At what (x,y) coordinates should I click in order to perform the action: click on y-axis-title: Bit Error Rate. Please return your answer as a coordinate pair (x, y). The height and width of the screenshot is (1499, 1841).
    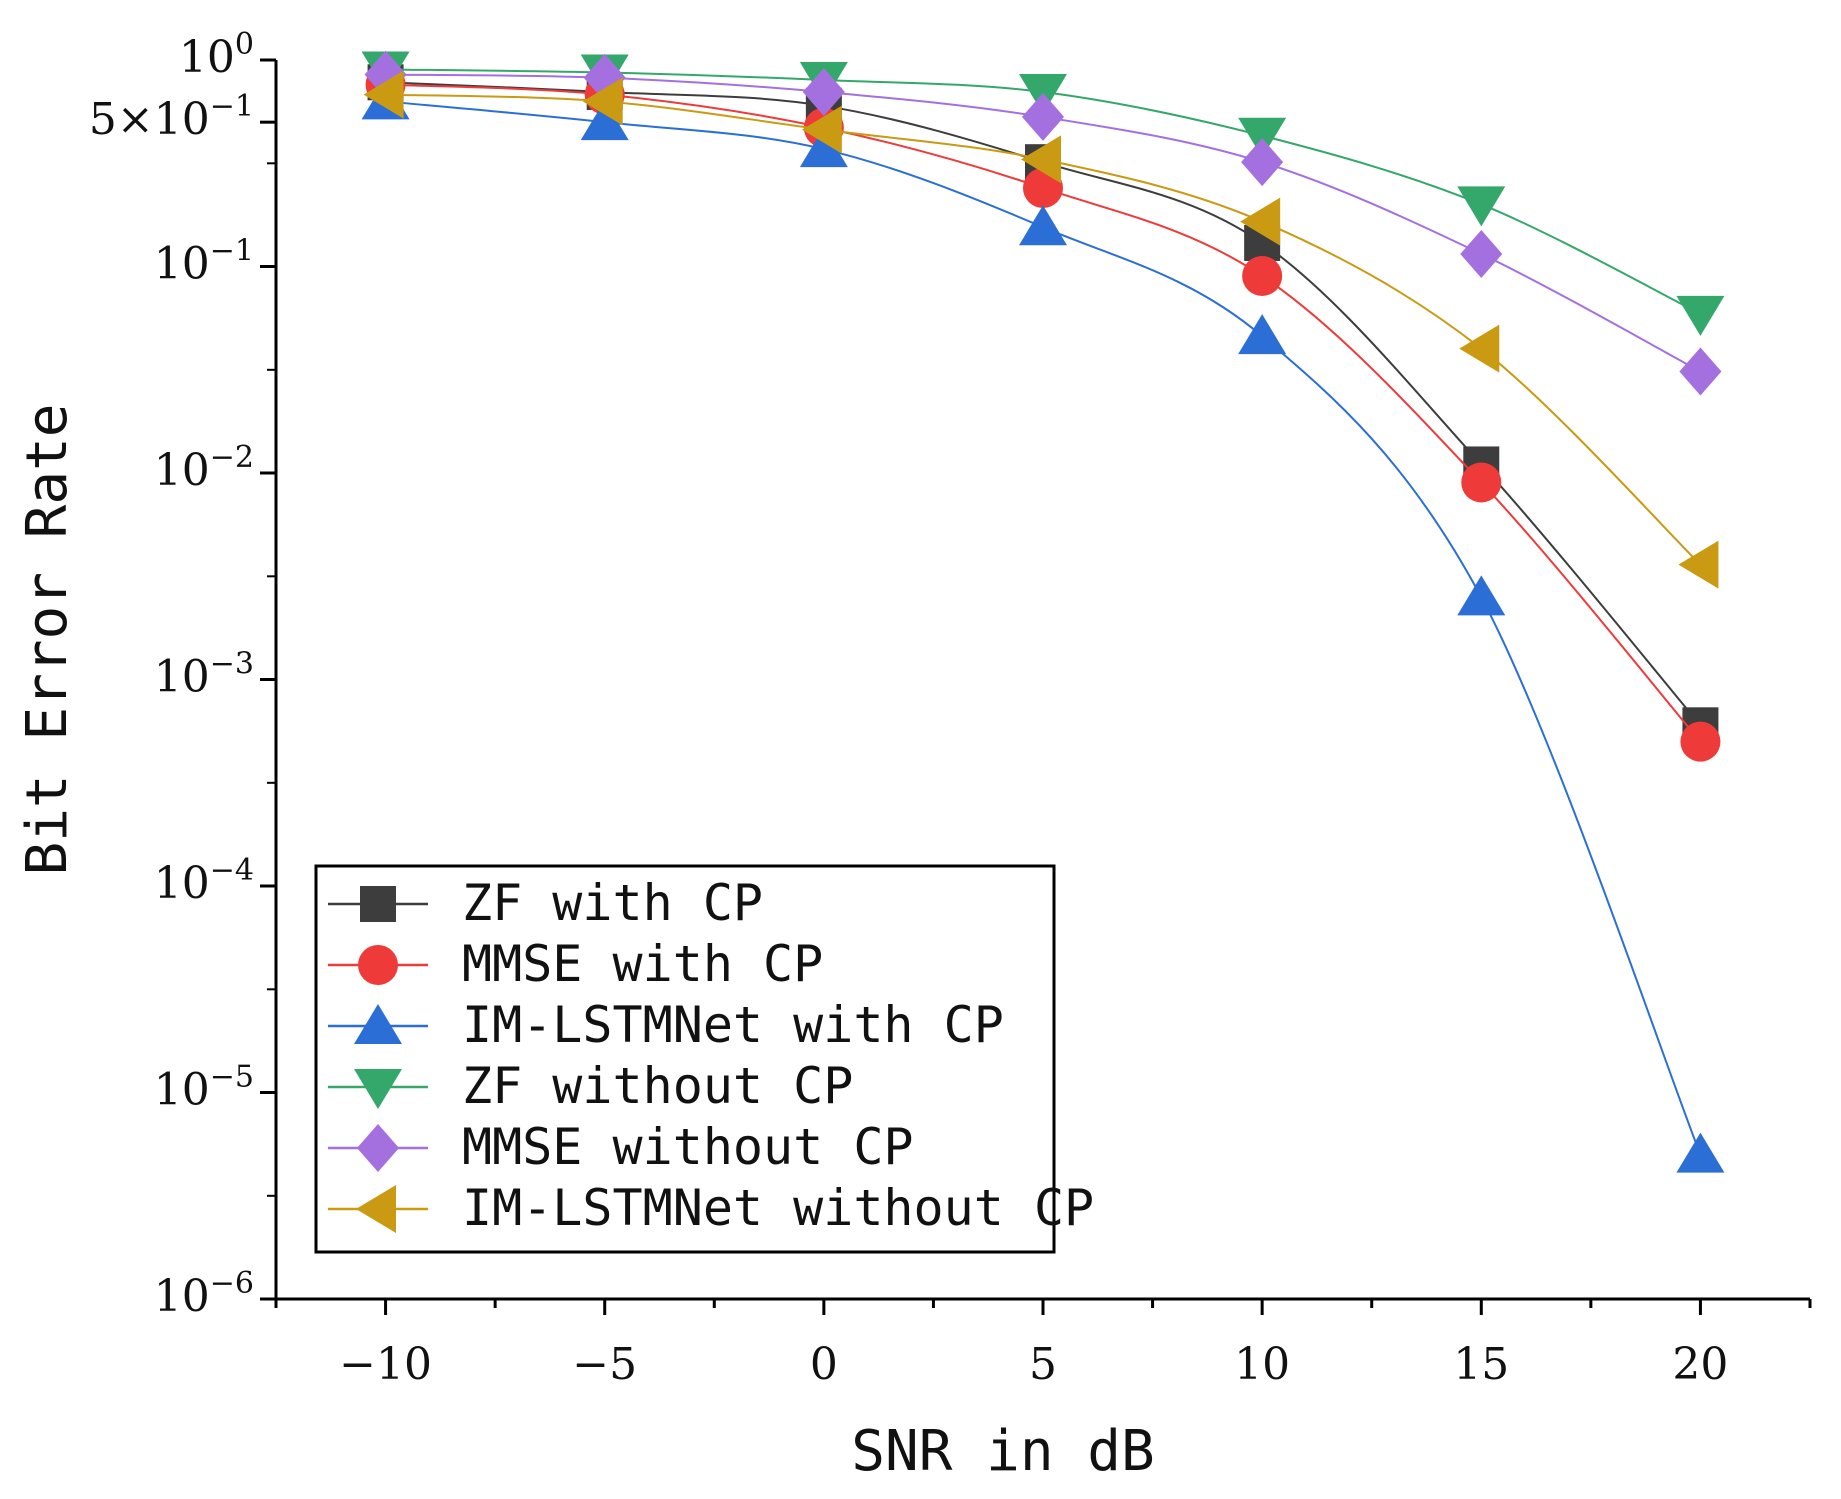
    Looking at the image, I should click on (47, 639).